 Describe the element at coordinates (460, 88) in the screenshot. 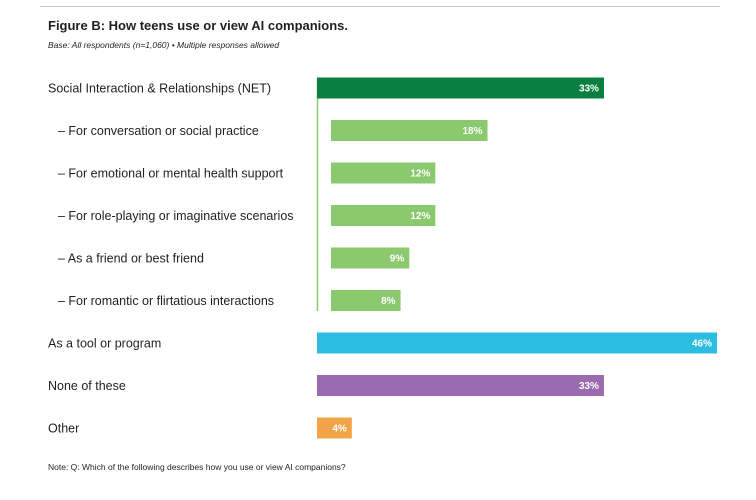

I see `bar-net` at that location.